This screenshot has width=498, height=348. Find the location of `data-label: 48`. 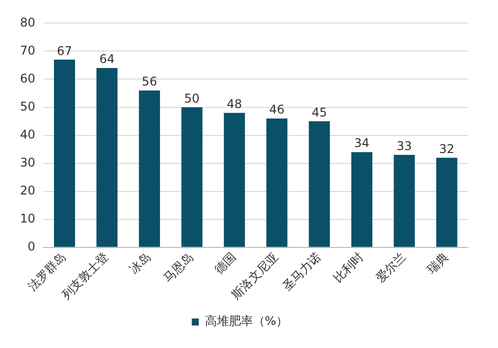

data-label: 48 is located at coordinates (234, 104).